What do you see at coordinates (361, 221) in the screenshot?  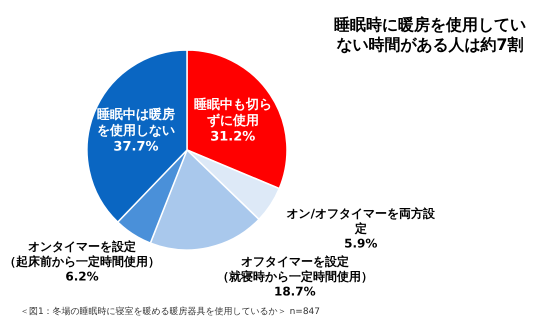 I see `slice-label: オン/オフタイマーを両方設定` at bounding box center [361, 221].